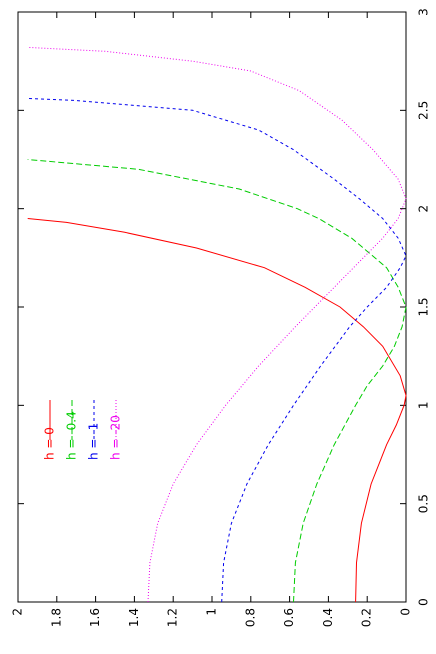 This screenshot has width=436, height=654. Describe the element at coordinates (424, 406) in the screenshot. I see `x-tick-label: 1` at that location.